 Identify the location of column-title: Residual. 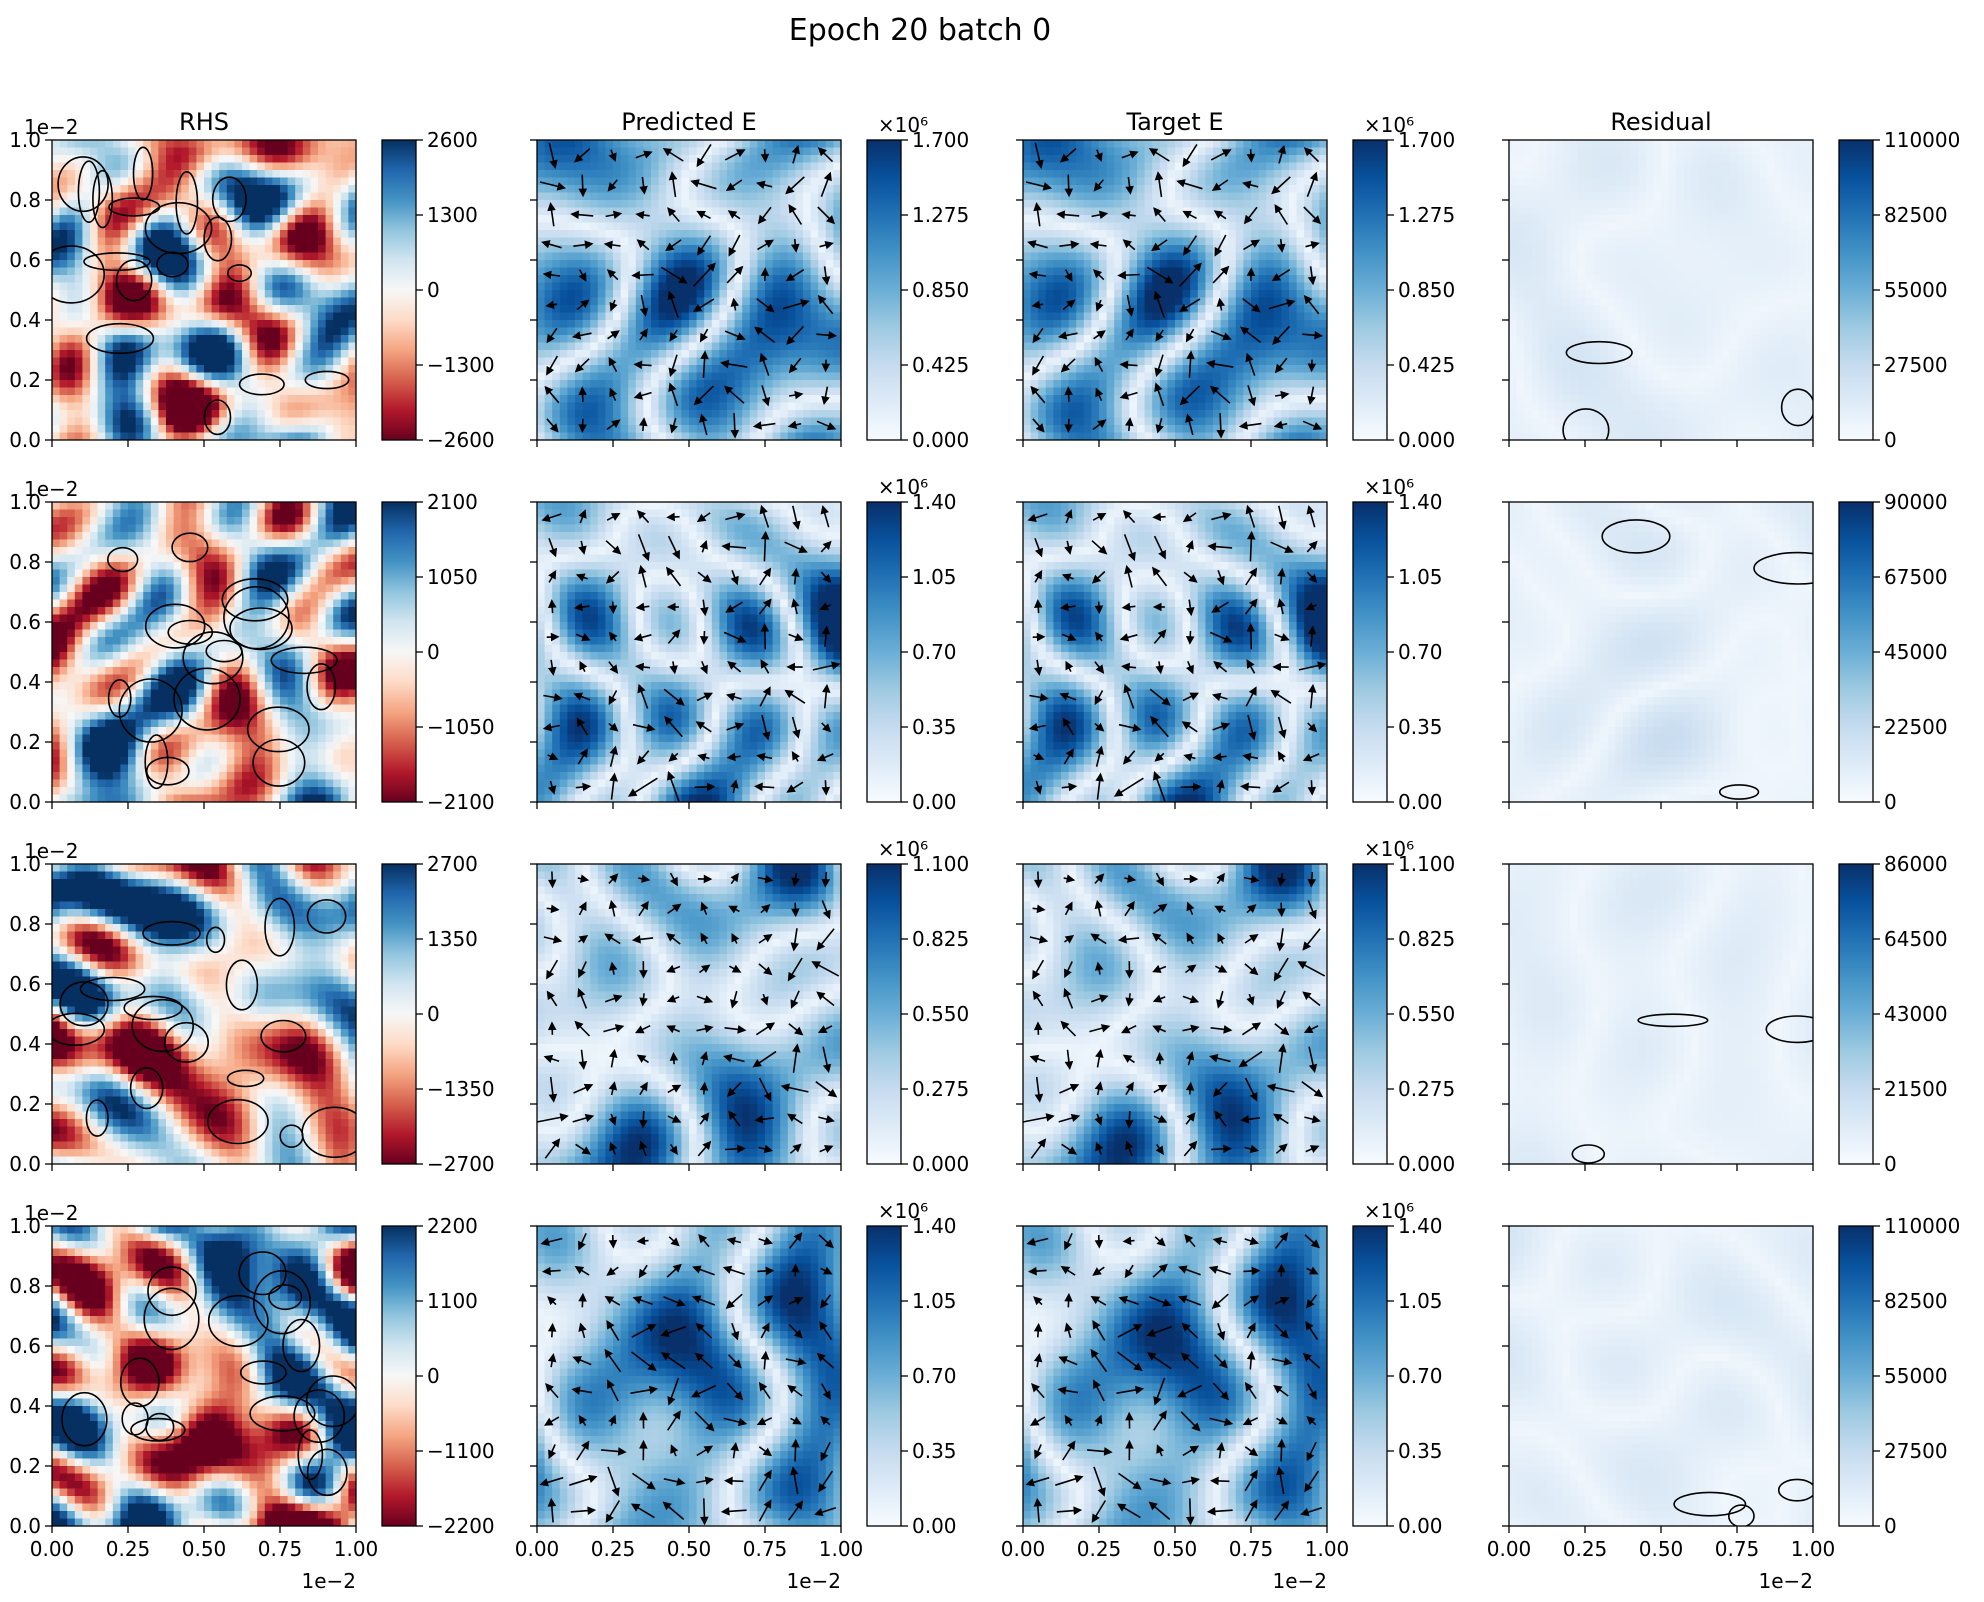
(1660, 122).